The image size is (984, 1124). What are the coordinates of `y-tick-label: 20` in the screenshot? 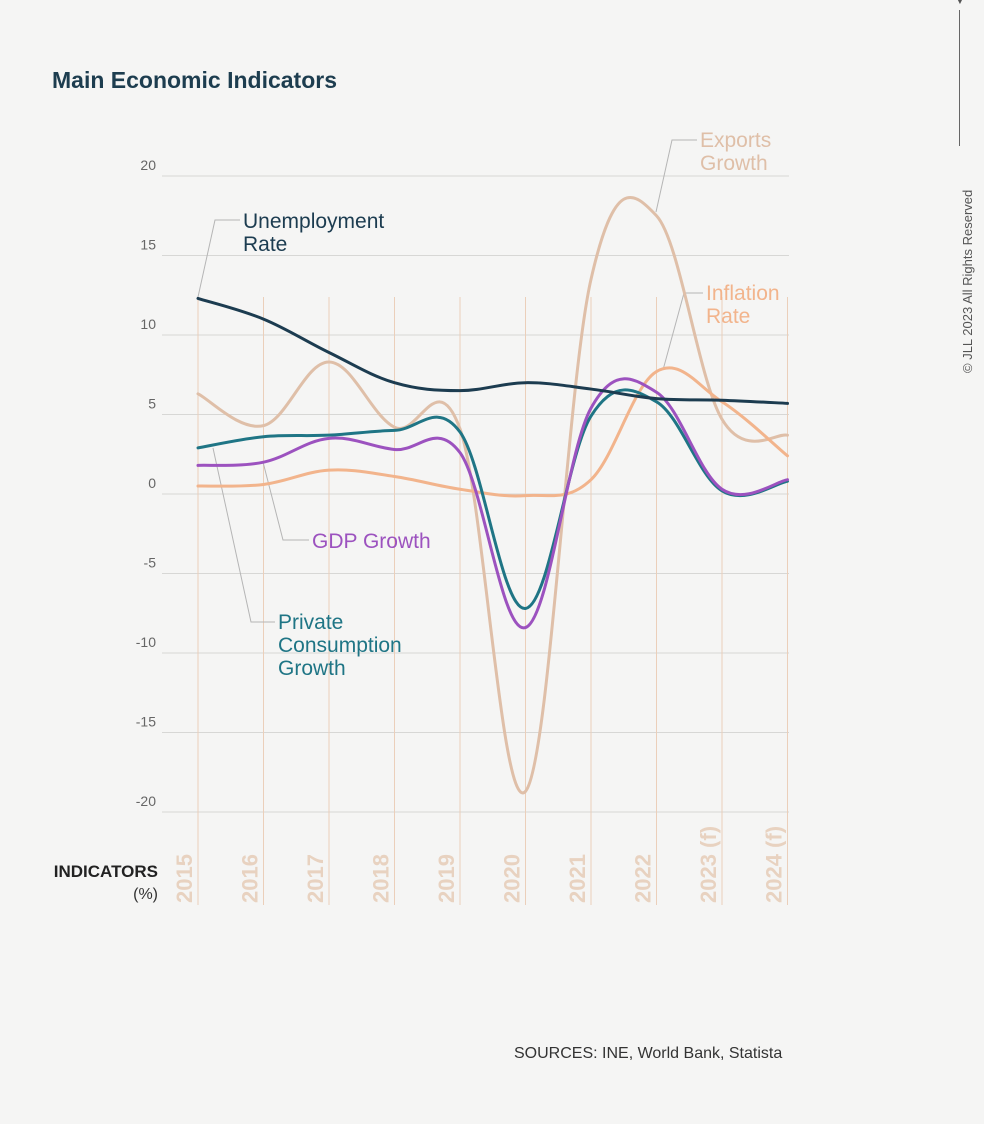 It's located at (148, 165).